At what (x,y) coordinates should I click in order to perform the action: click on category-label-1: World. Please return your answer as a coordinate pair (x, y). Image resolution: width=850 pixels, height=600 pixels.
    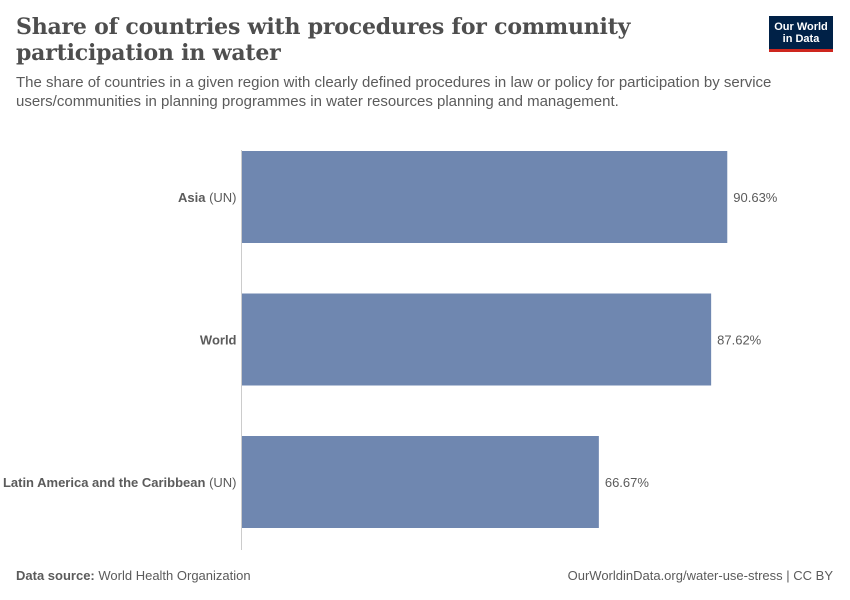
    Looking at the image, I should click on (218, 340).